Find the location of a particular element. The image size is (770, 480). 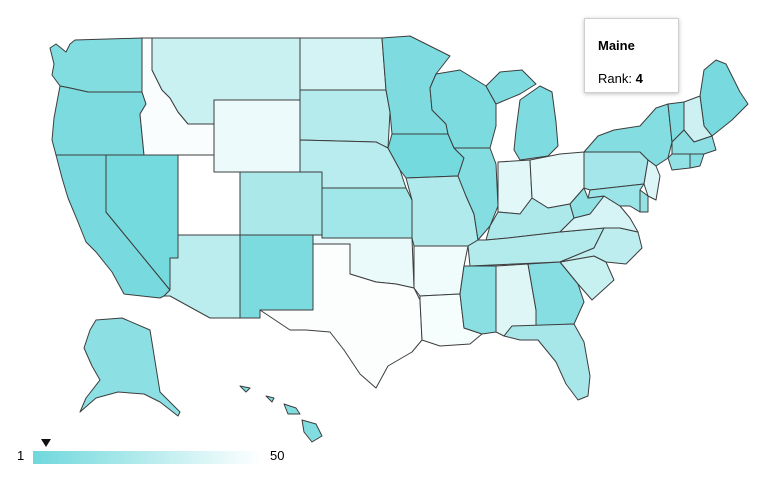

state-kansas is located at coordinates (367, 213).